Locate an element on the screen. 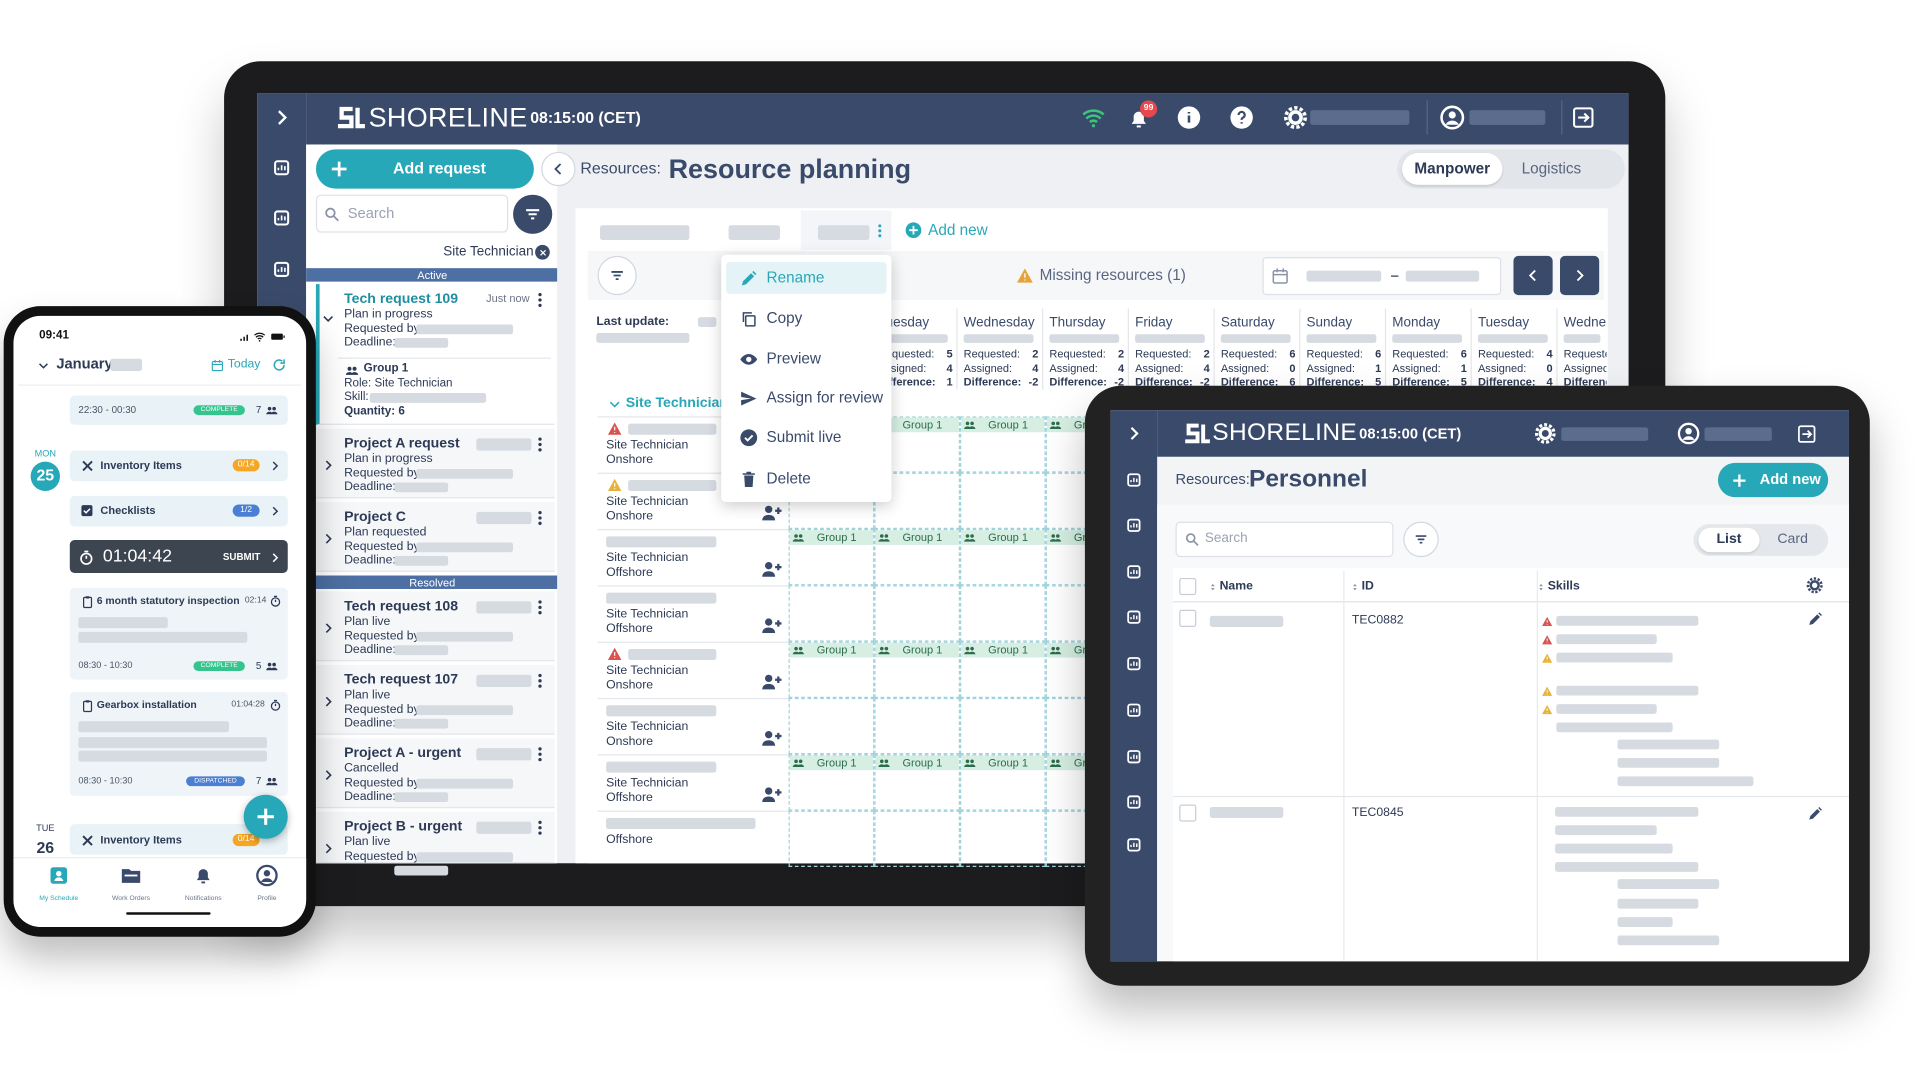  group-toggle is located at coordinates (614, 404).